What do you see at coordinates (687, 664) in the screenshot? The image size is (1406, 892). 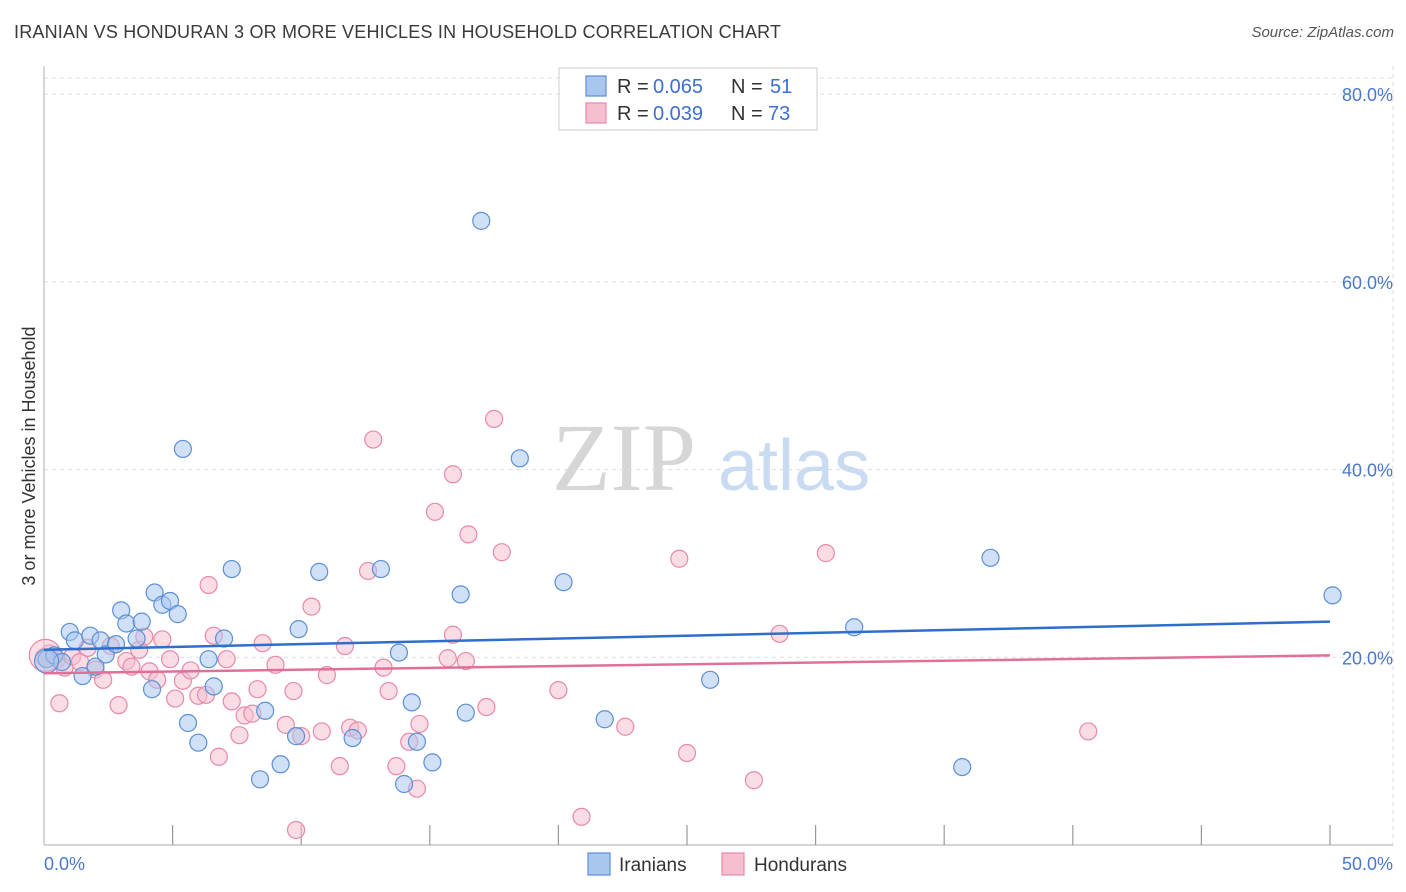 I see `hondurans-trend-line` at bounding box center [687, 664].